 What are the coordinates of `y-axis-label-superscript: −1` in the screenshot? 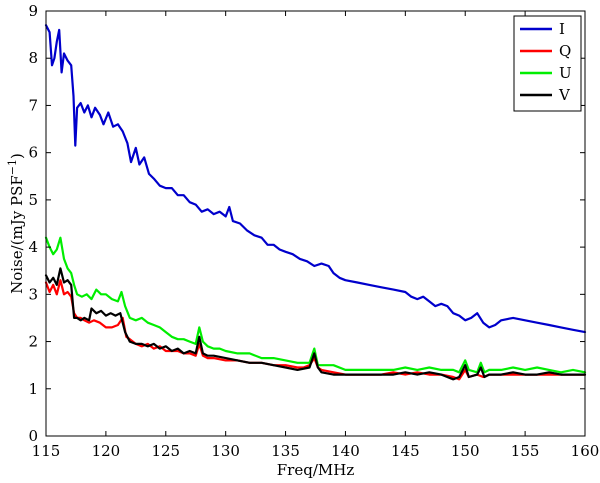 It's located at (12, 167).